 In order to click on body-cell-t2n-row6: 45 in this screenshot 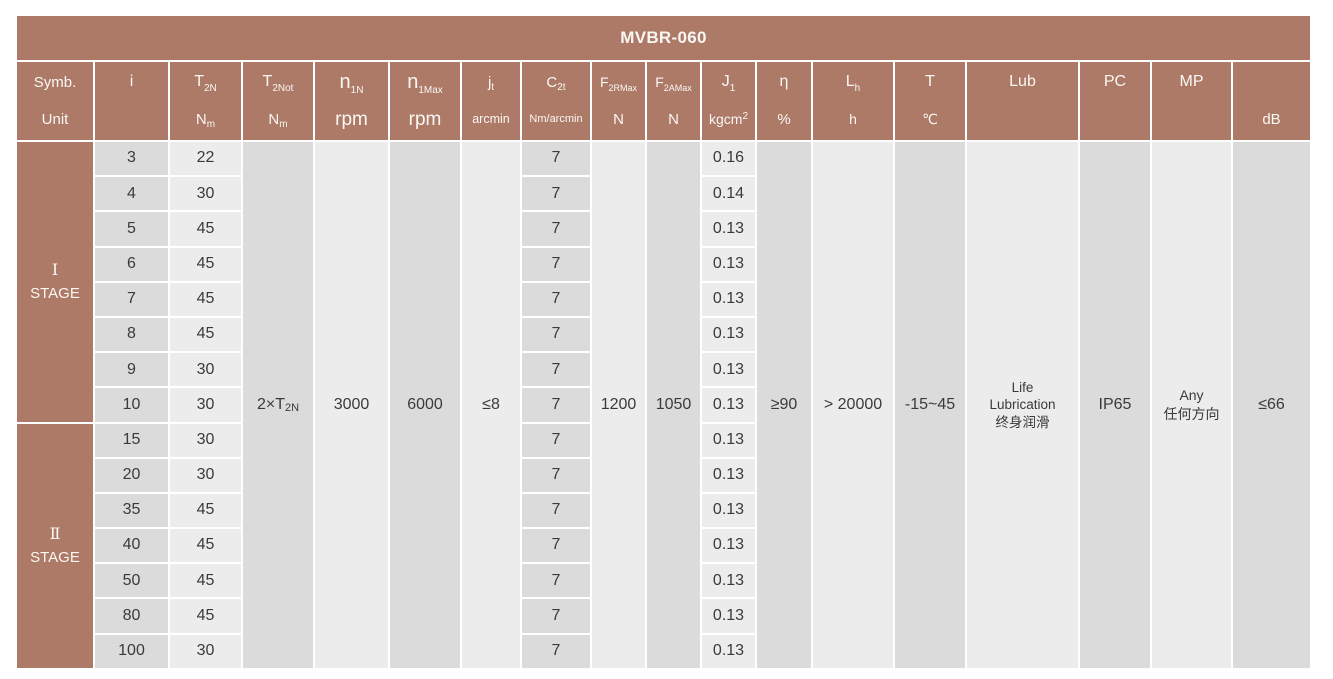, I will do `click(205, 334)`.